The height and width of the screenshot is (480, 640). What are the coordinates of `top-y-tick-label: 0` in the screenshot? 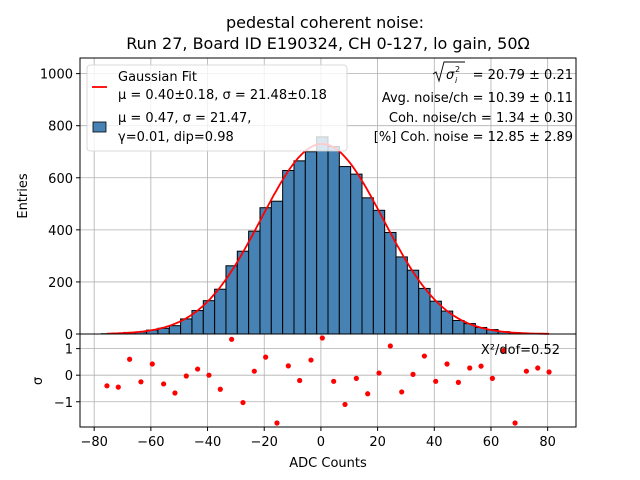 It's located at (69, 335).